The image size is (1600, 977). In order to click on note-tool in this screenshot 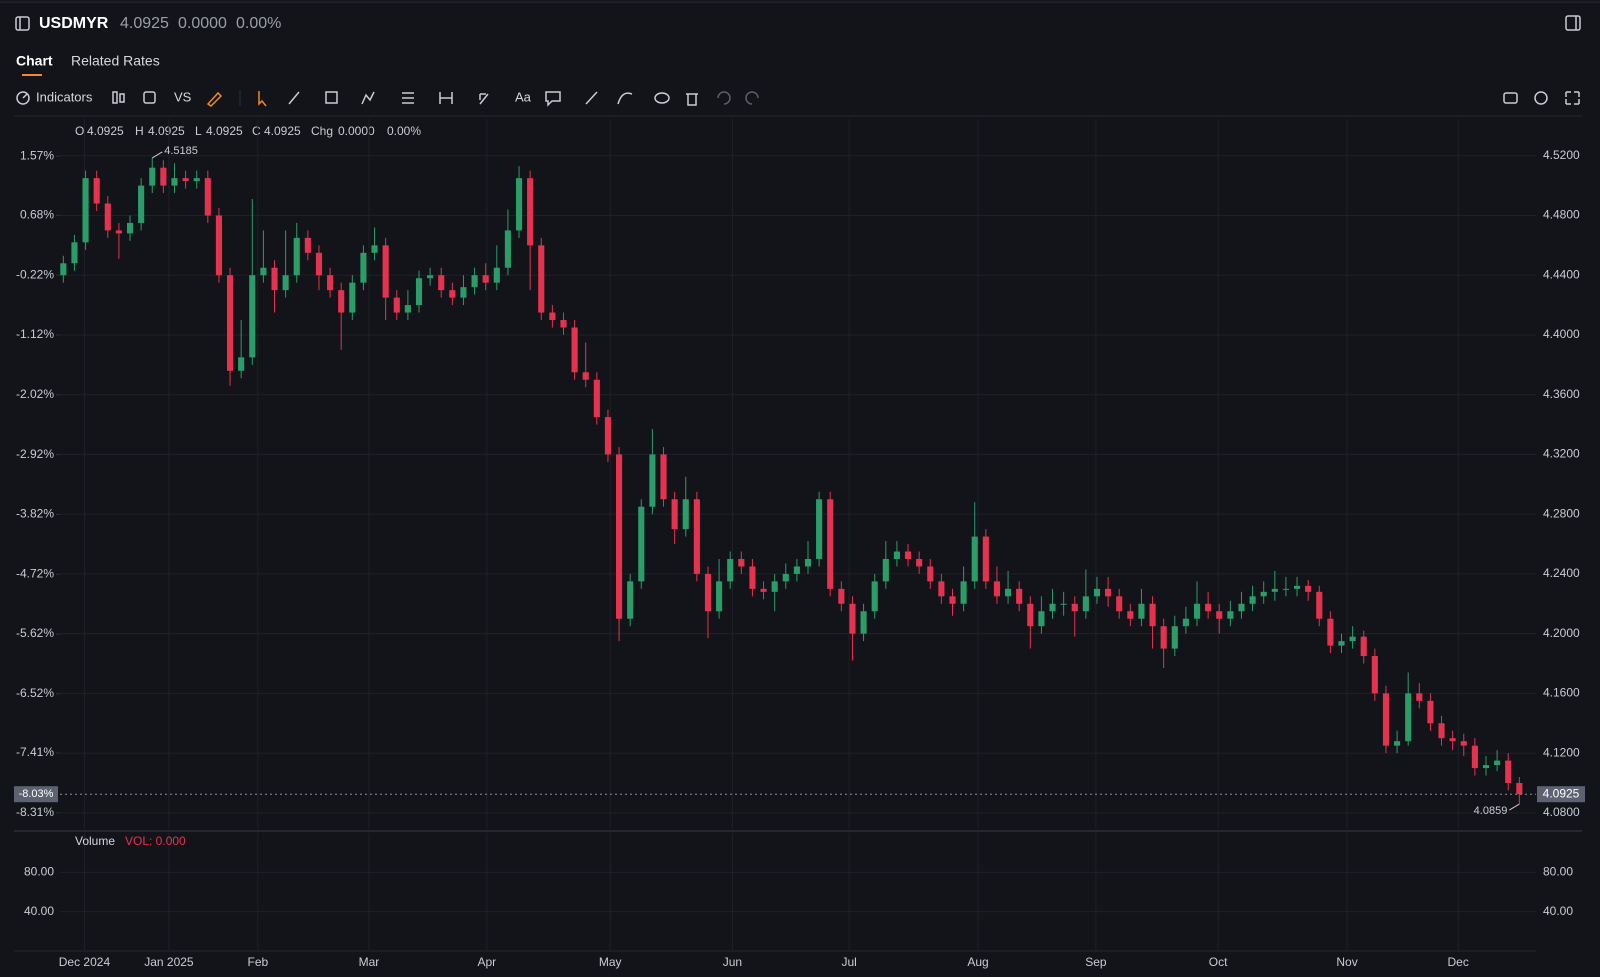, I will do `click(553, 99)`.